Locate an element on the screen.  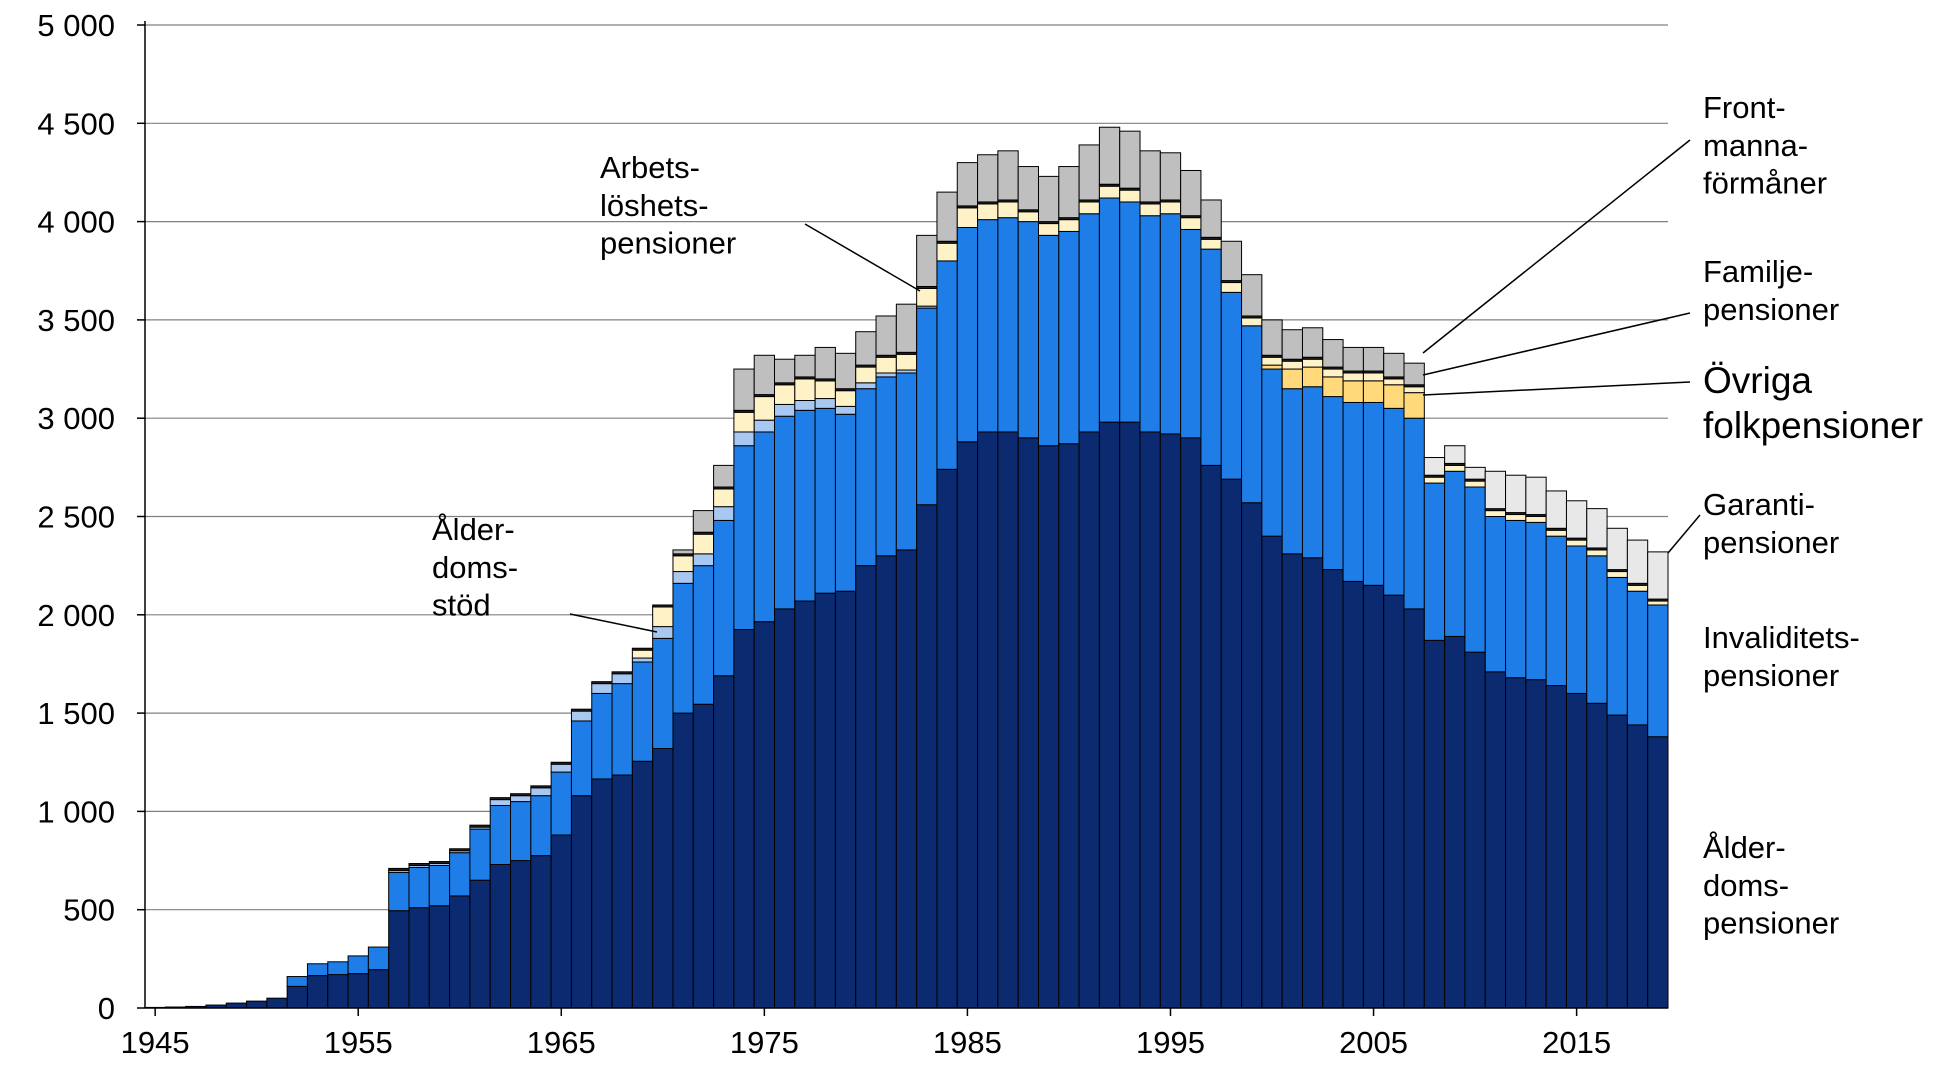
y-tick-label: 0 is located at coordinates (106, 1008).